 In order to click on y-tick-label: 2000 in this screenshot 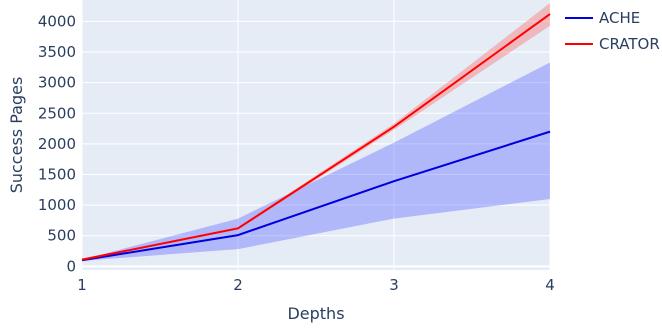, I will do `click(57, 144)`.